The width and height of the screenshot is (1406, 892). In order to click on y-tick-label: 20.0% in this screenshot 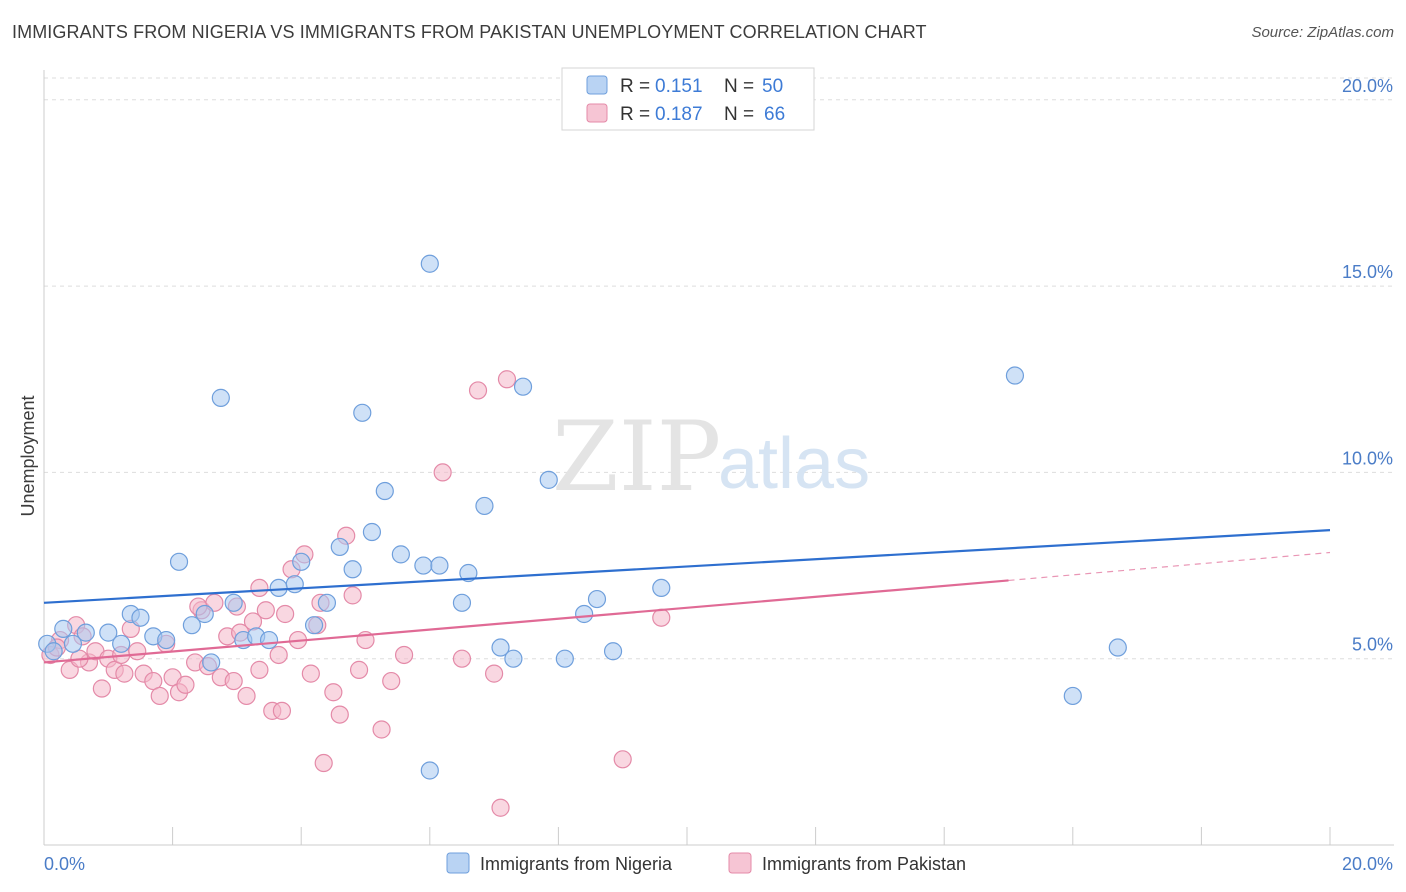, I will do `click(1367, 86)`.